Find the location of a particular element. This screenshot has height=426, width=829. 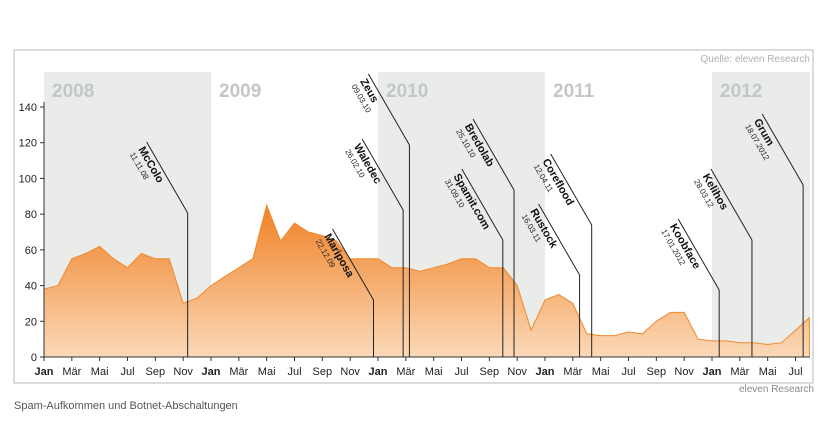

y-tick-label: 20 is located at coordinates (31, 322).